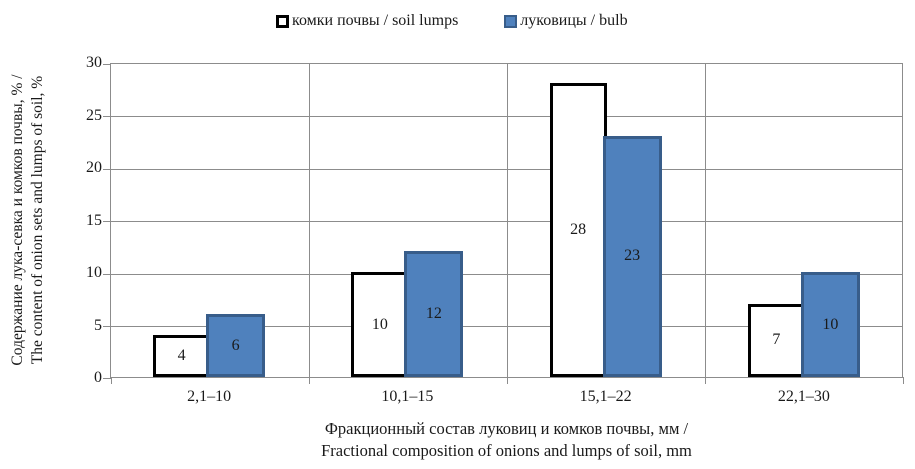 The width and height of the screenshot is (915, 469). Describe the element at coordinates (94, 115) in the screenshot. I see `y-tick-label: 25` at that location.